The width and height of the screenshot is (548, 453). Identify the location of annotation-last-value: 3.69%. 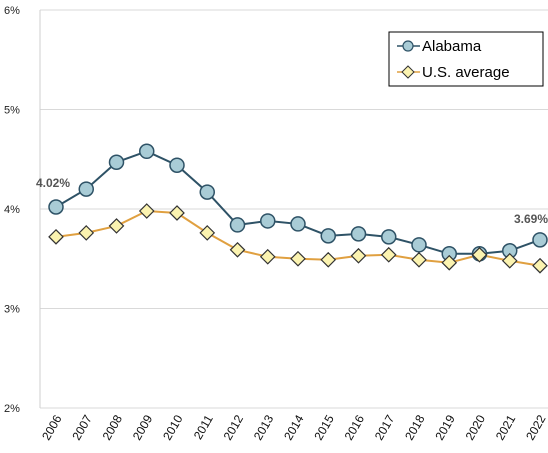
(531, 219).